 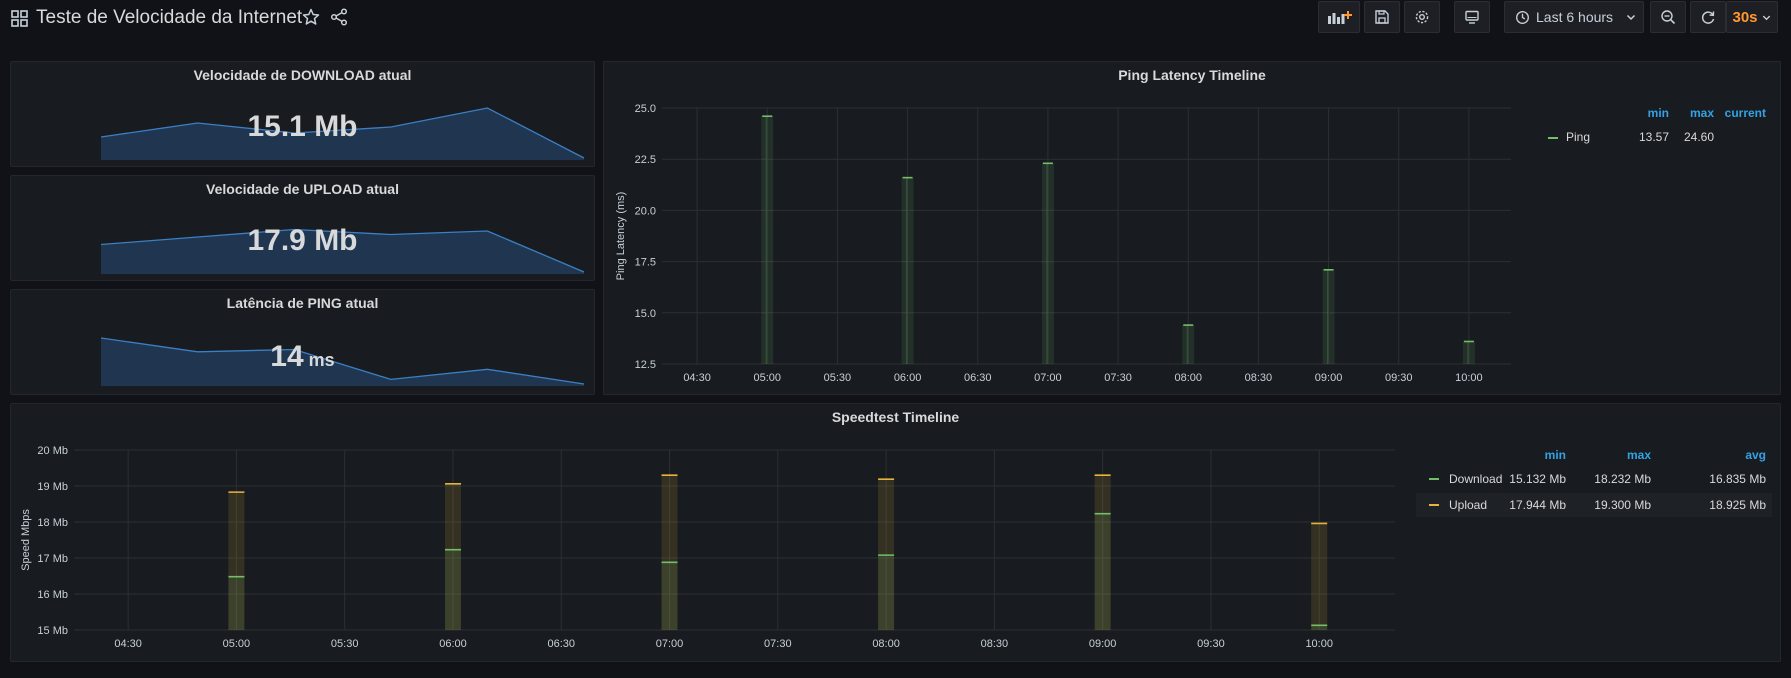 What do you see at coordinates (52, 451) in the screenshot?
I see `y-tick-label: 20 Mb` at bounding box center [52, 451].